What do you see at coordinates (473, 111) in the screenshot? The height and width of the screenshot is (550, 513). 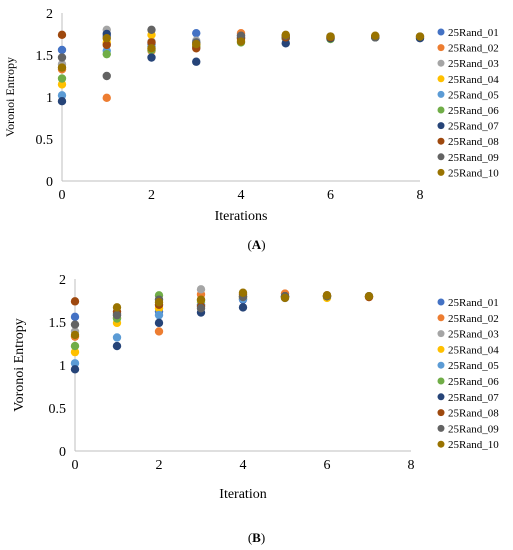 I see `legend-label: 25Rand_06` at bounding box center [473, 111].